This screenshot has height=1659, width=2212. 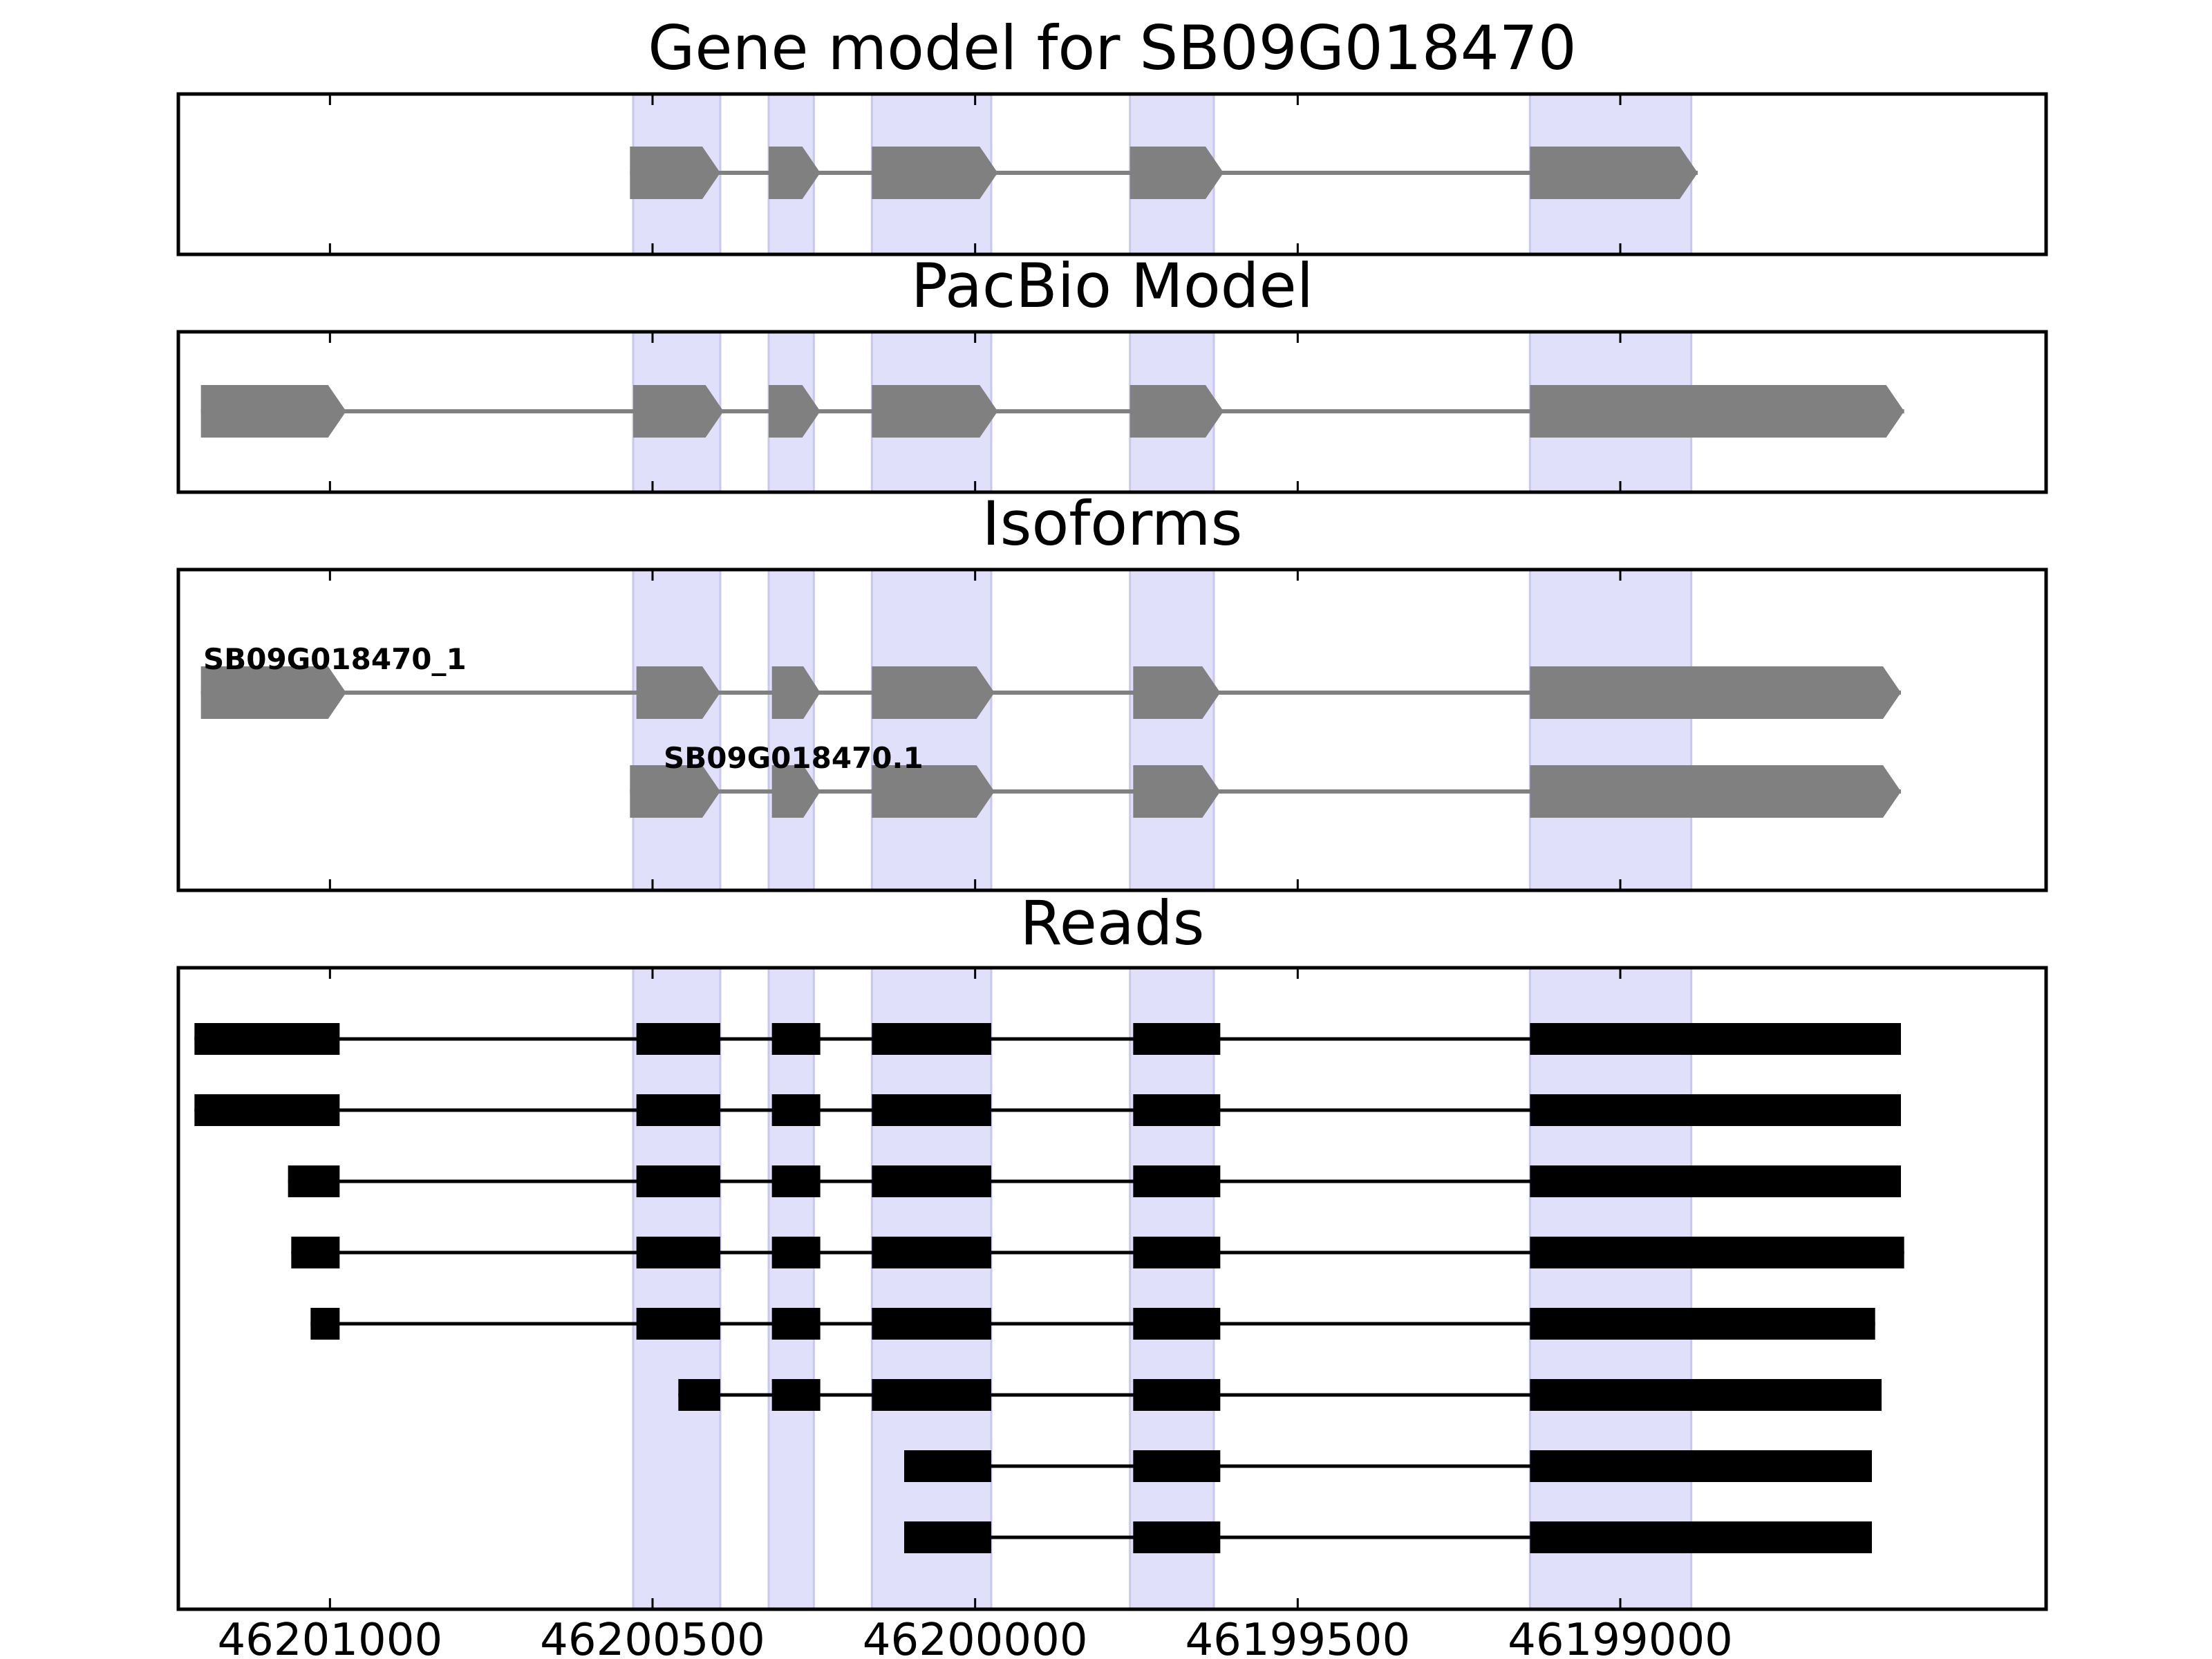 What do you see at coordinates (330, 1637) in the screenshot?
I see `x-tick-label-1: 46201000` at bounding box center [330, 1637].